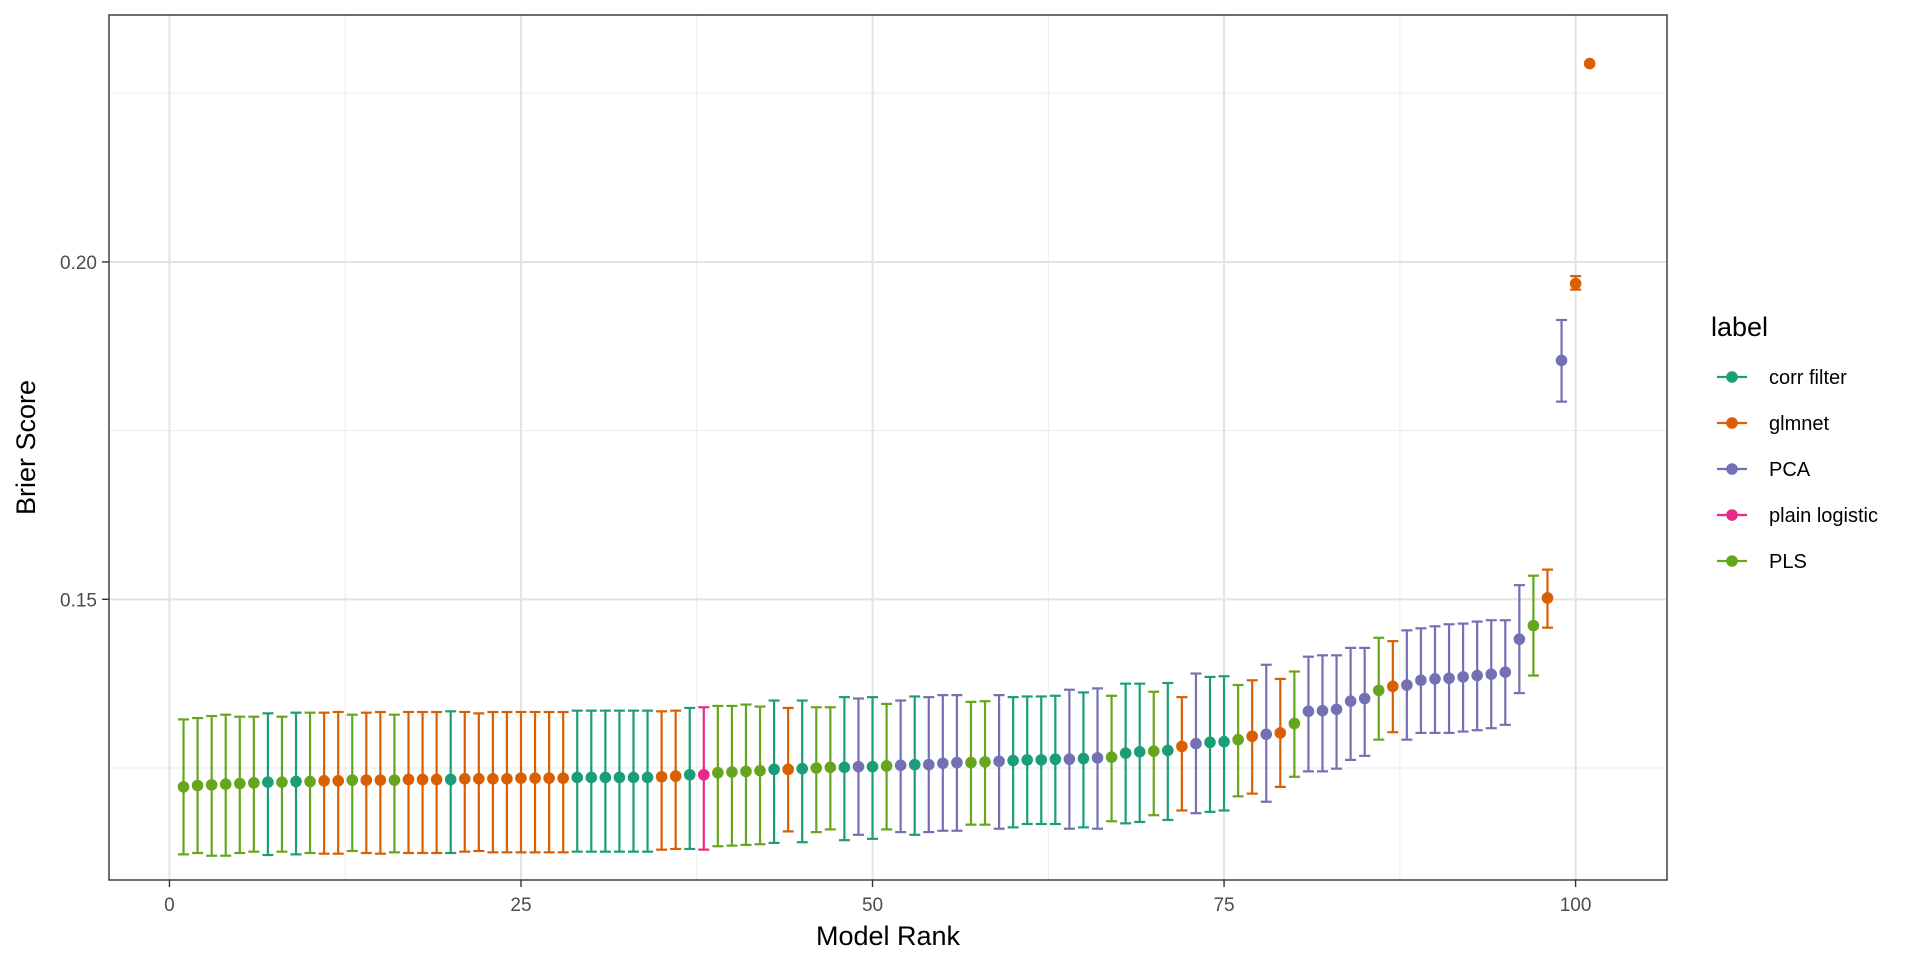  I want to click on legend-label: PCA, so click(1790, 470).